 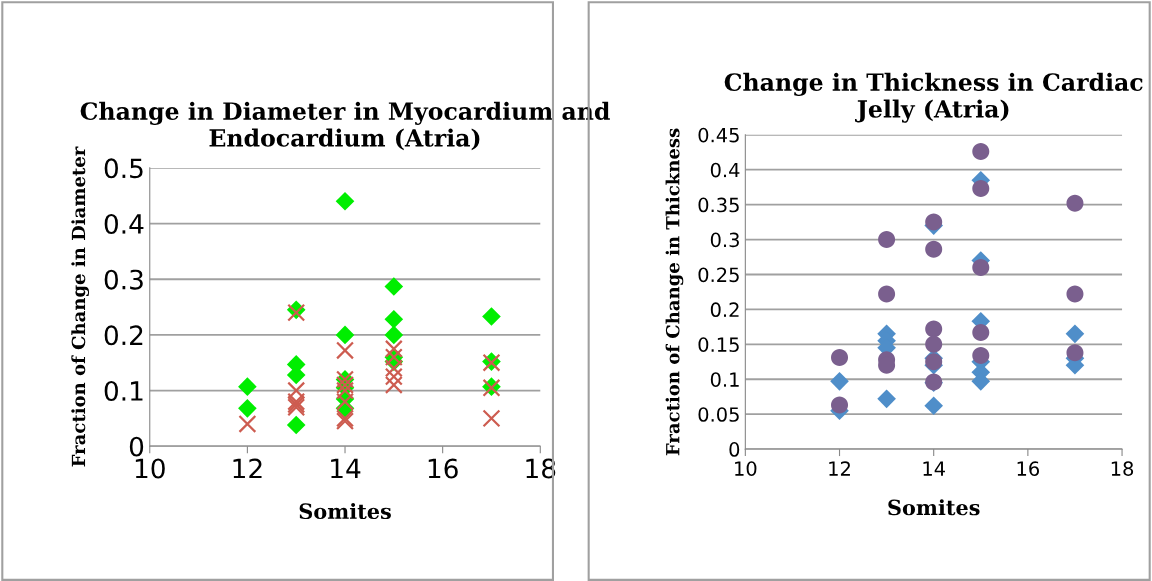 What do you see at coordinates (718, 414) in the screenshot?
I see `y-tick-label: 0.05` at bounding box center [718, 414].